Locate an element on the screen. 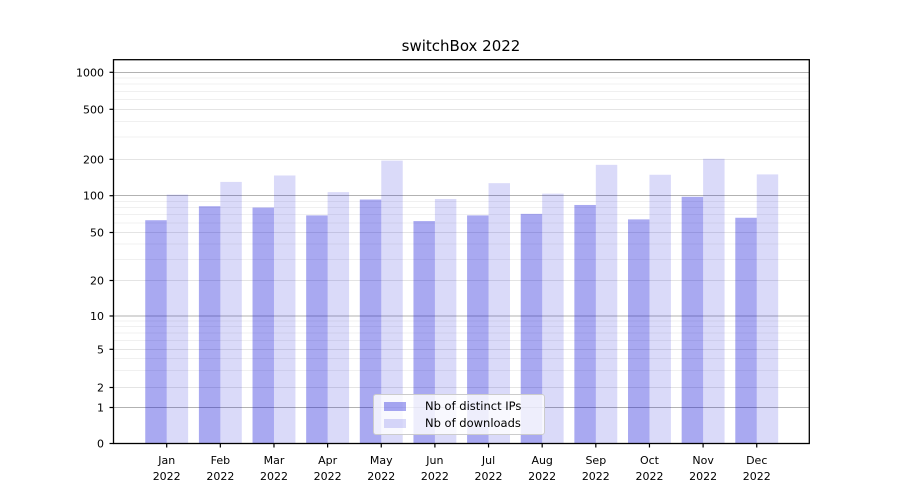 Image resolution: width=900 pixels, height=500 pixels. bar-nb-of-distinct-ips-jun is located at coordinates (424, 332).